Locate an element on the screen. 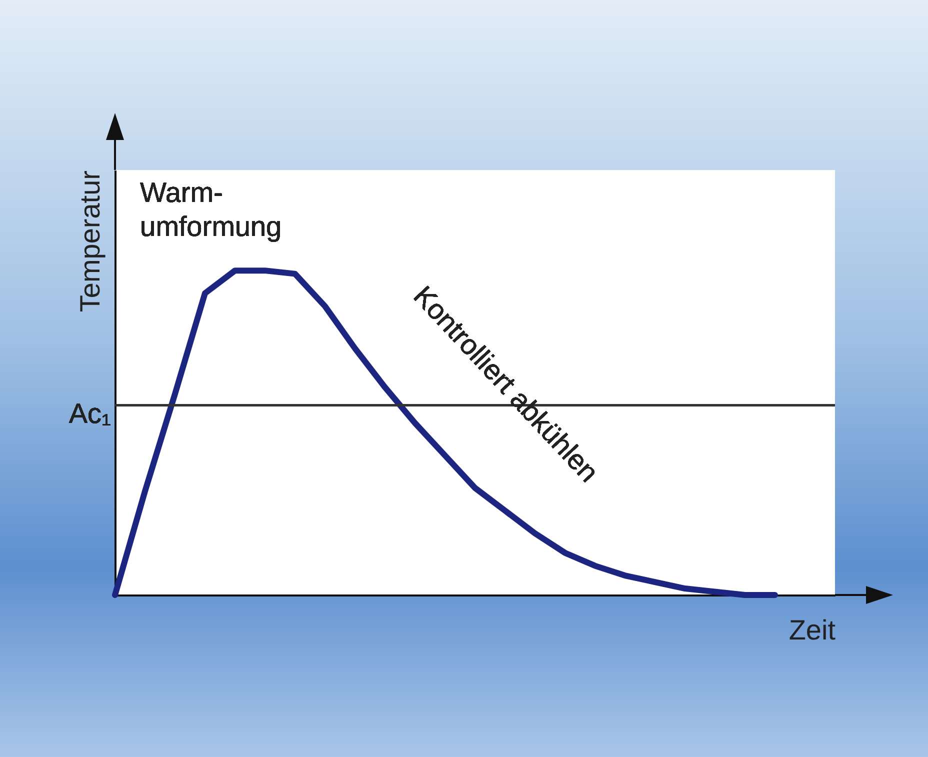 The height and width of the screenshot is (757, 928). y-axis-title: Temperatur is located at coordinates (90, 241).